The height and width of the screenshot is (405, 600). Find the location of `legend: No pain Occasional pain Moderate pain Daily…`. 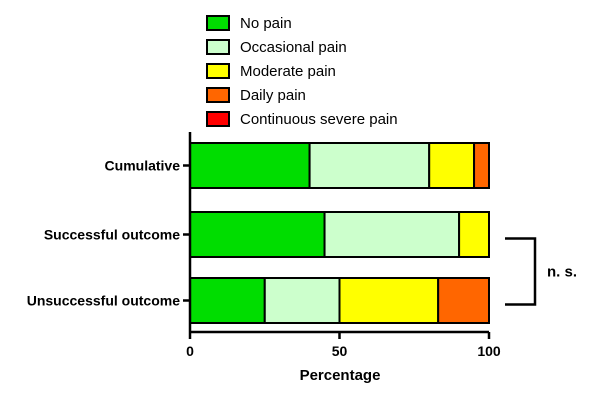

legend: No pain Occasional pain Moderate pain Daily… is located at coordinates (302, 71).